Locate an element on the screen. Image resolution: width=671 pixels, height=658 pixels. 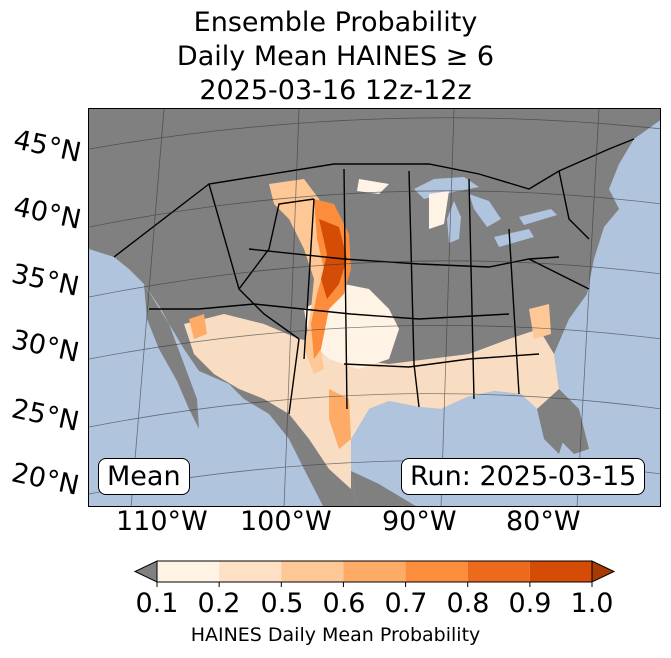
lat-label-45: 45°N is located at coordinates (47, 146).